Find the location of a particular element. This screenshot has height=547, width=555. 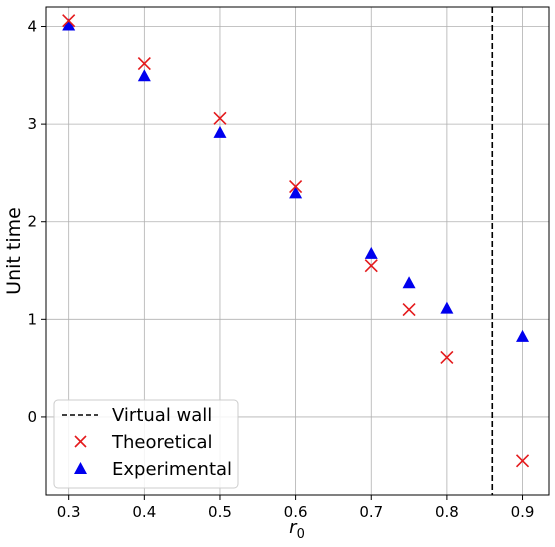

y-tick-label: 3 is located at coordinates (32, 124).